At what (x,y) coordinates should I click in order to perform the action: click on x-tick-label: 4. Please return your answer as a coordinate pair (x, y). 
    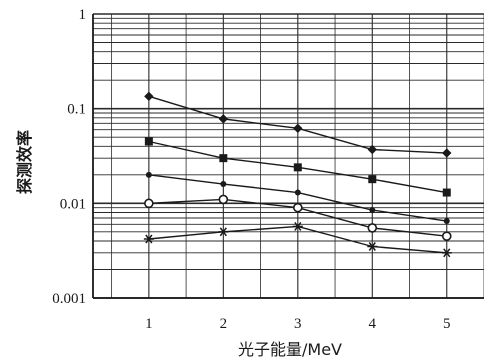
    Looking at the image, I should click on (373, 324).